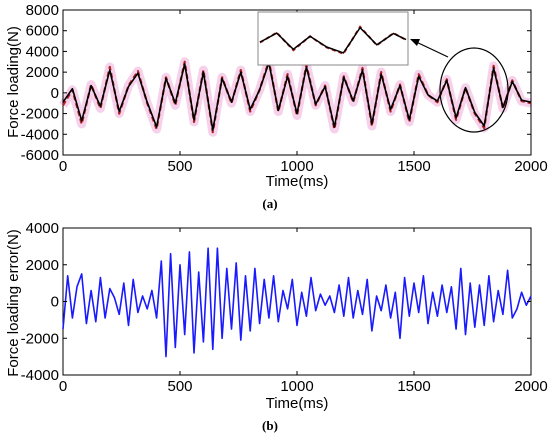 The height and width of the screenshot is (435, 550). I want to click on b-ytick-label: 0, so click(55, 302).